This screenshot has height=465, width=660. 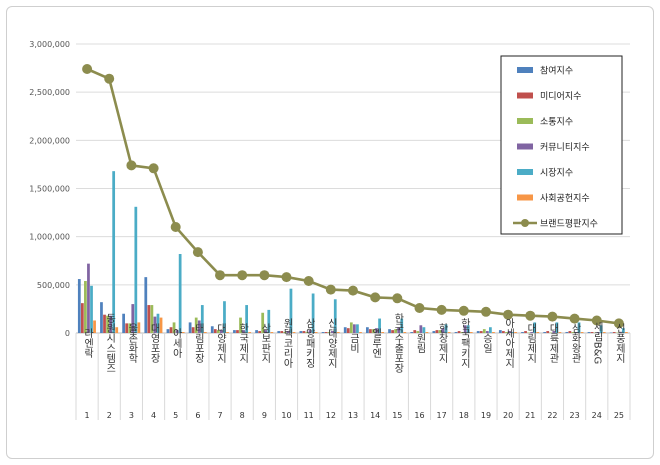 I want to click on category-index: 15, so click(x=397, y=415).